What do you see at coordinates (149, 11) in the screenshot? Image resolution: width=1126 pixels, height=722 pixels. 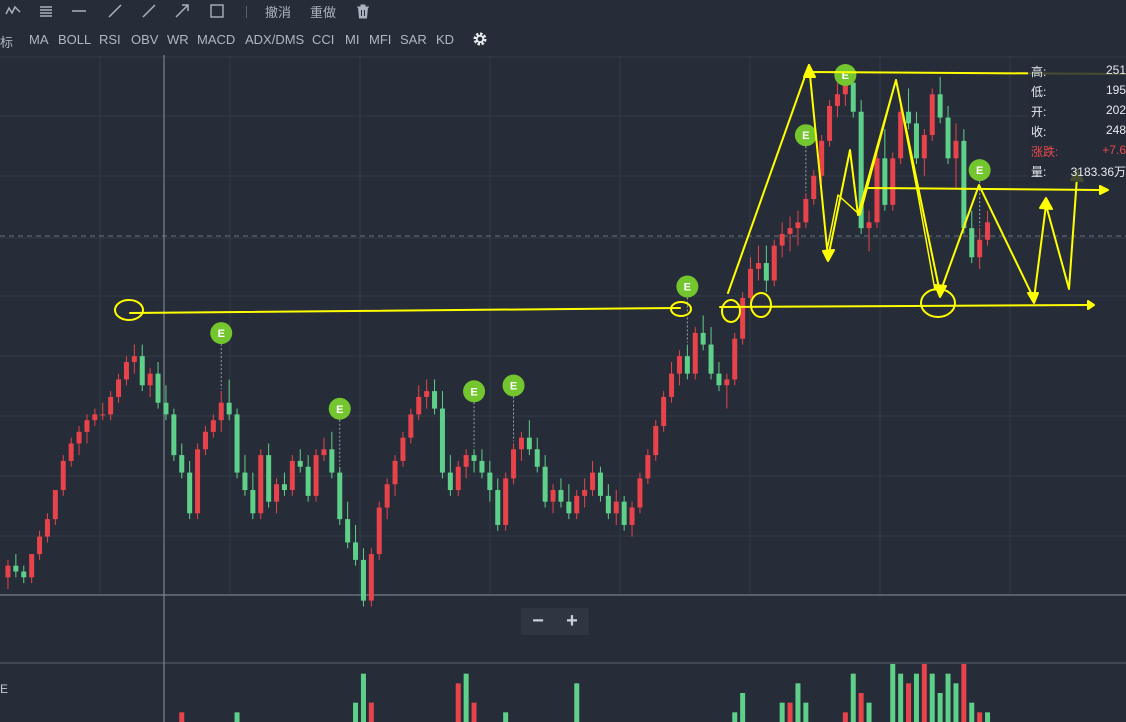 I see `segment-line-icon` at bounding box center [149, 11].